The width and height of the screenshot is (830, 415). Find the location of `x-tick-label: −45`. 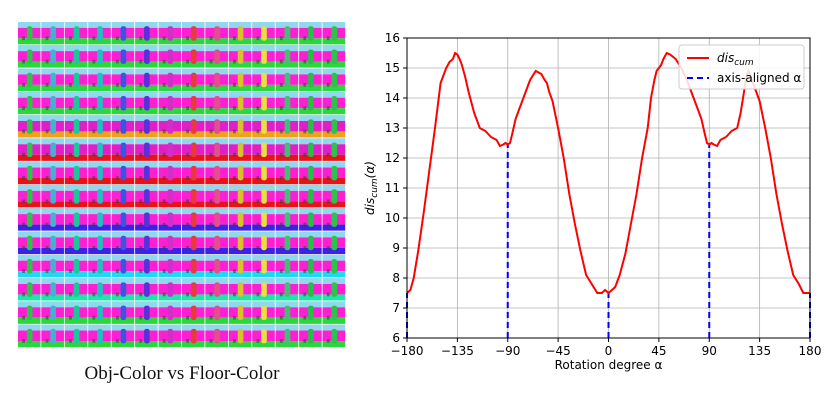

x-tick-label: −45 is located at coordinates (557, 351).